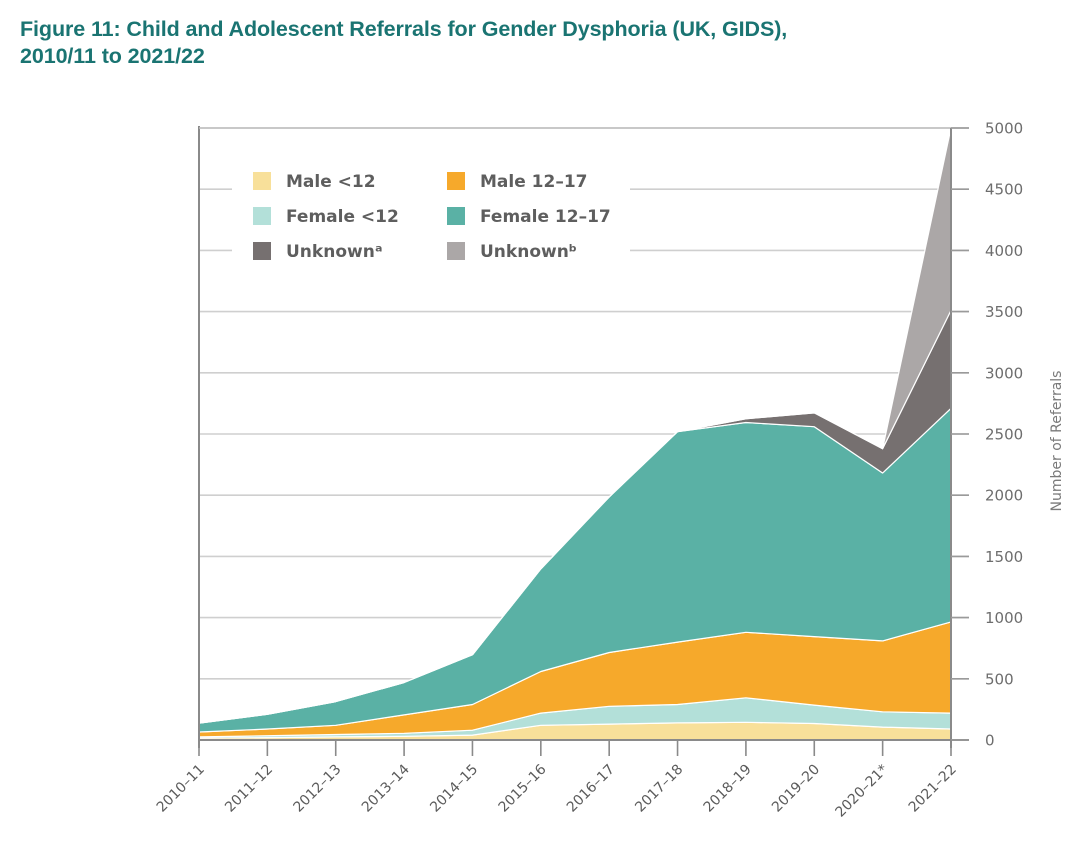  What do you see at coordinates (1004, 129) in the screenshot?
I see `y-tick-label: 5000` at bounding box center [1004, 129].